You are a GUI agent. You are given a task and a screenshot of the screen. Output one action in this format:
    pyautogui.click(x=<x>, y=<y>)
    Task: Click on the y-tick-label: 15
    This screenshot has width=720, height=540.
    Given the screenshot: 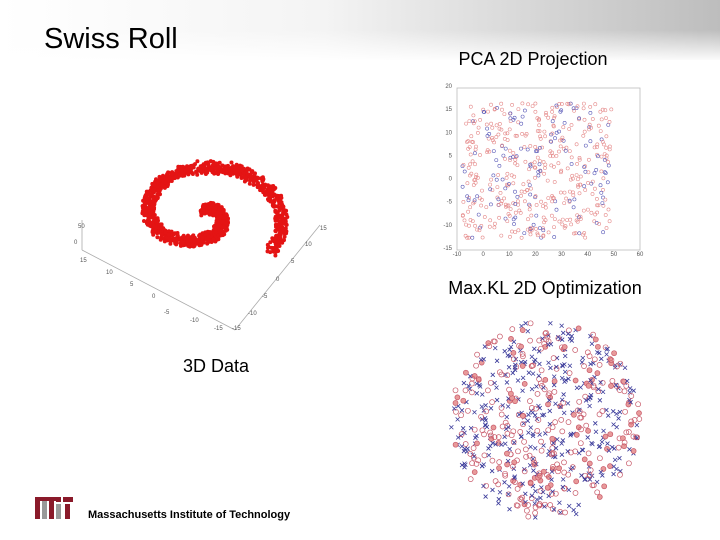 What is the action you would take?
    pyautogui.click(x=448, y=110)
    